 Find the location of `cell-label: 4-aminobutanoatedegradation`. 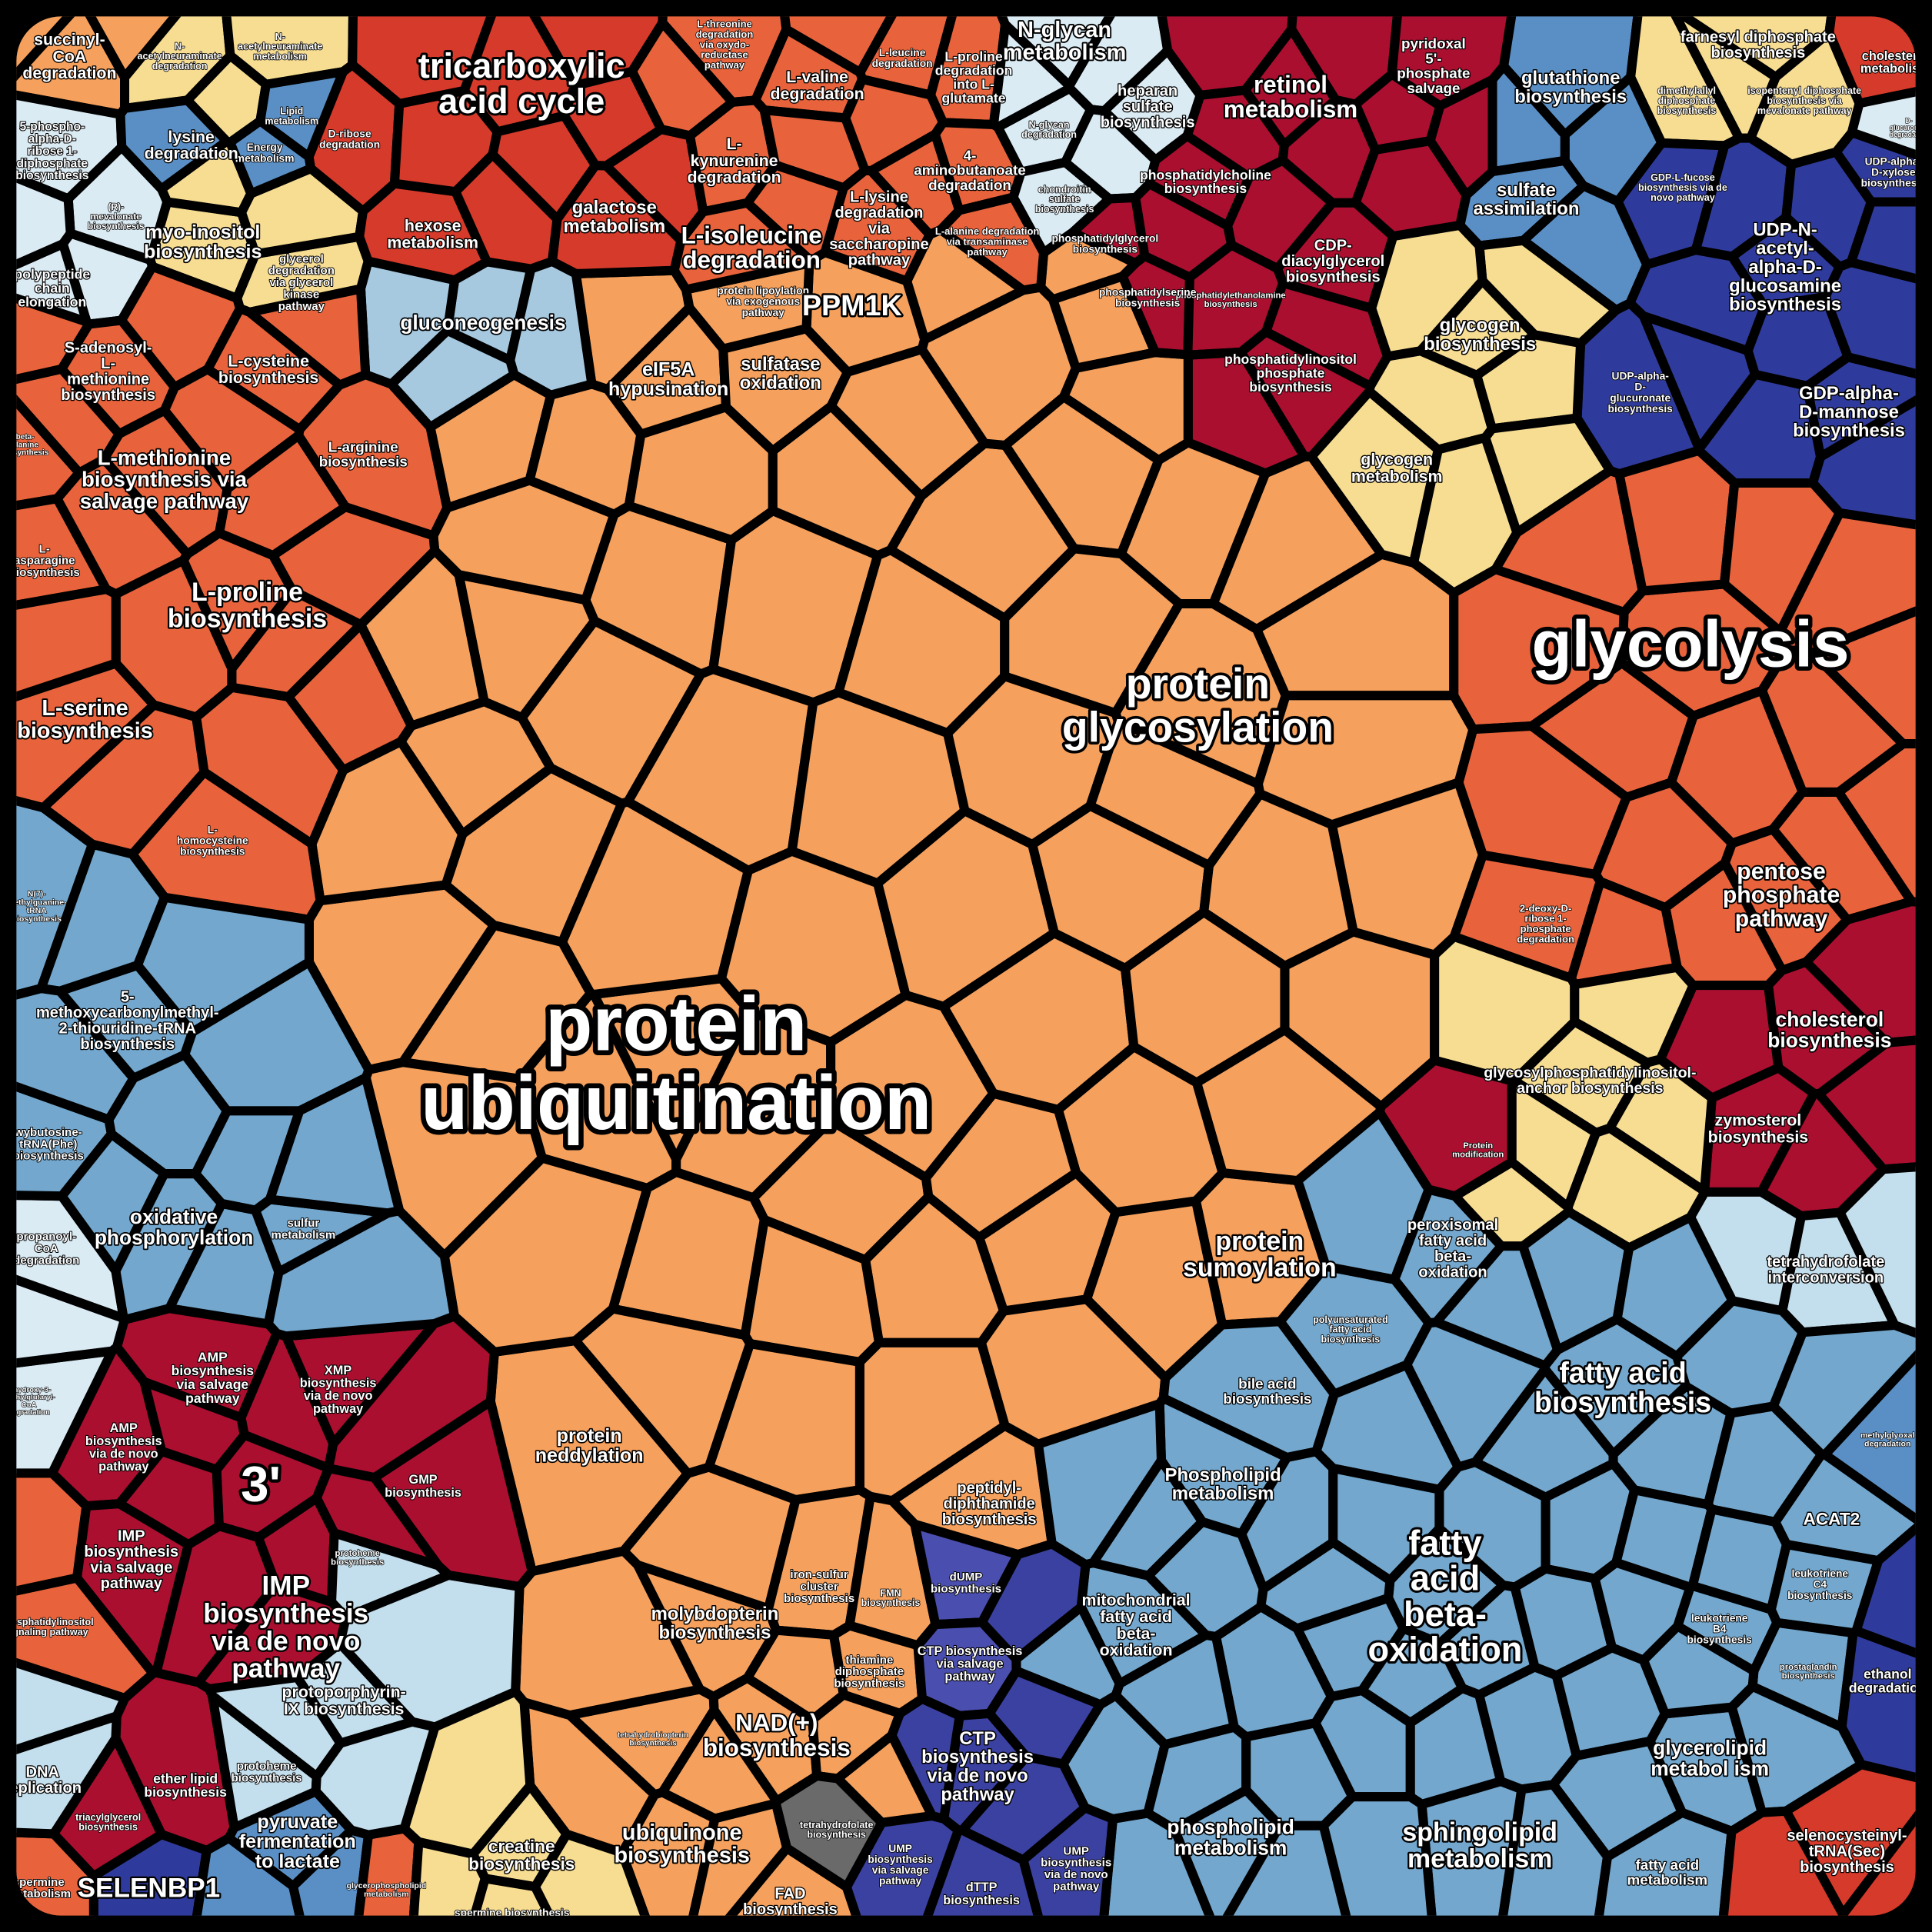

cell-label: 4-aminobutanoatedegradation is located at coordinates (969, 169).